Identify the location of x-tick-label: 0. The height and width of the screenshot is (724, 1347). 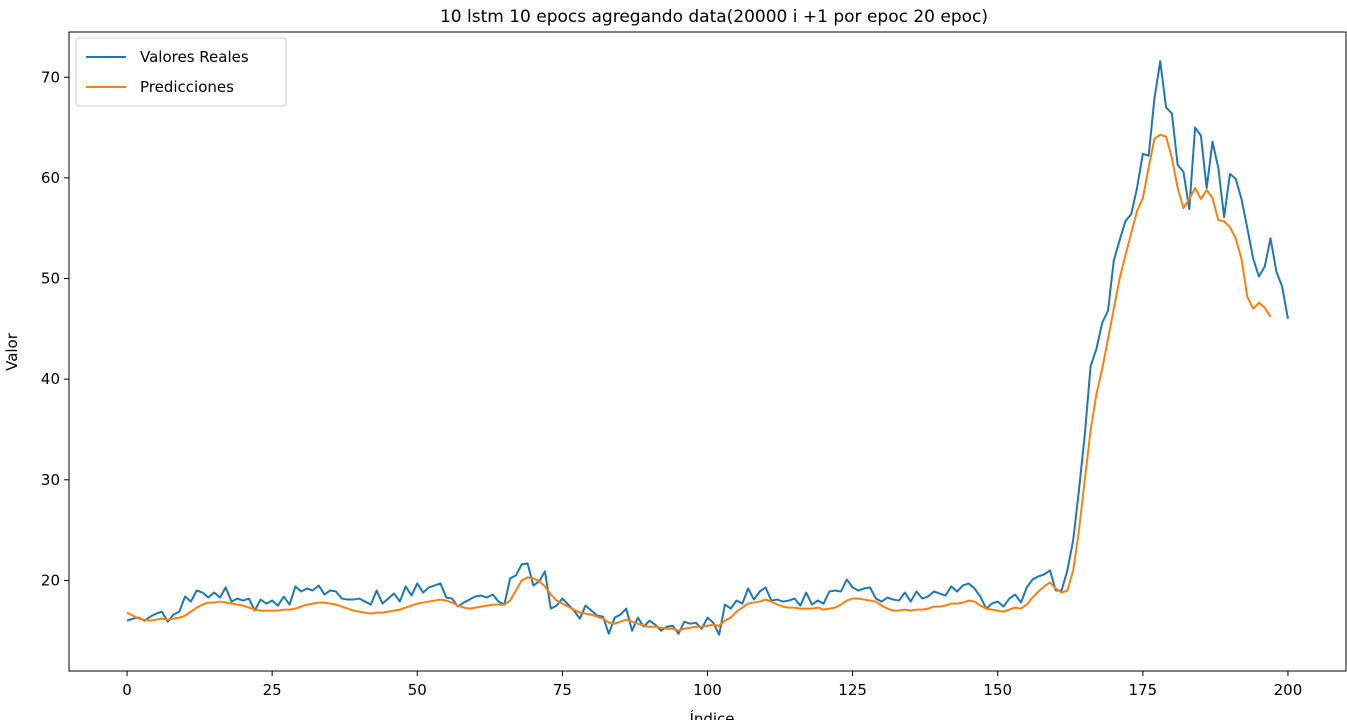
(127, 690).